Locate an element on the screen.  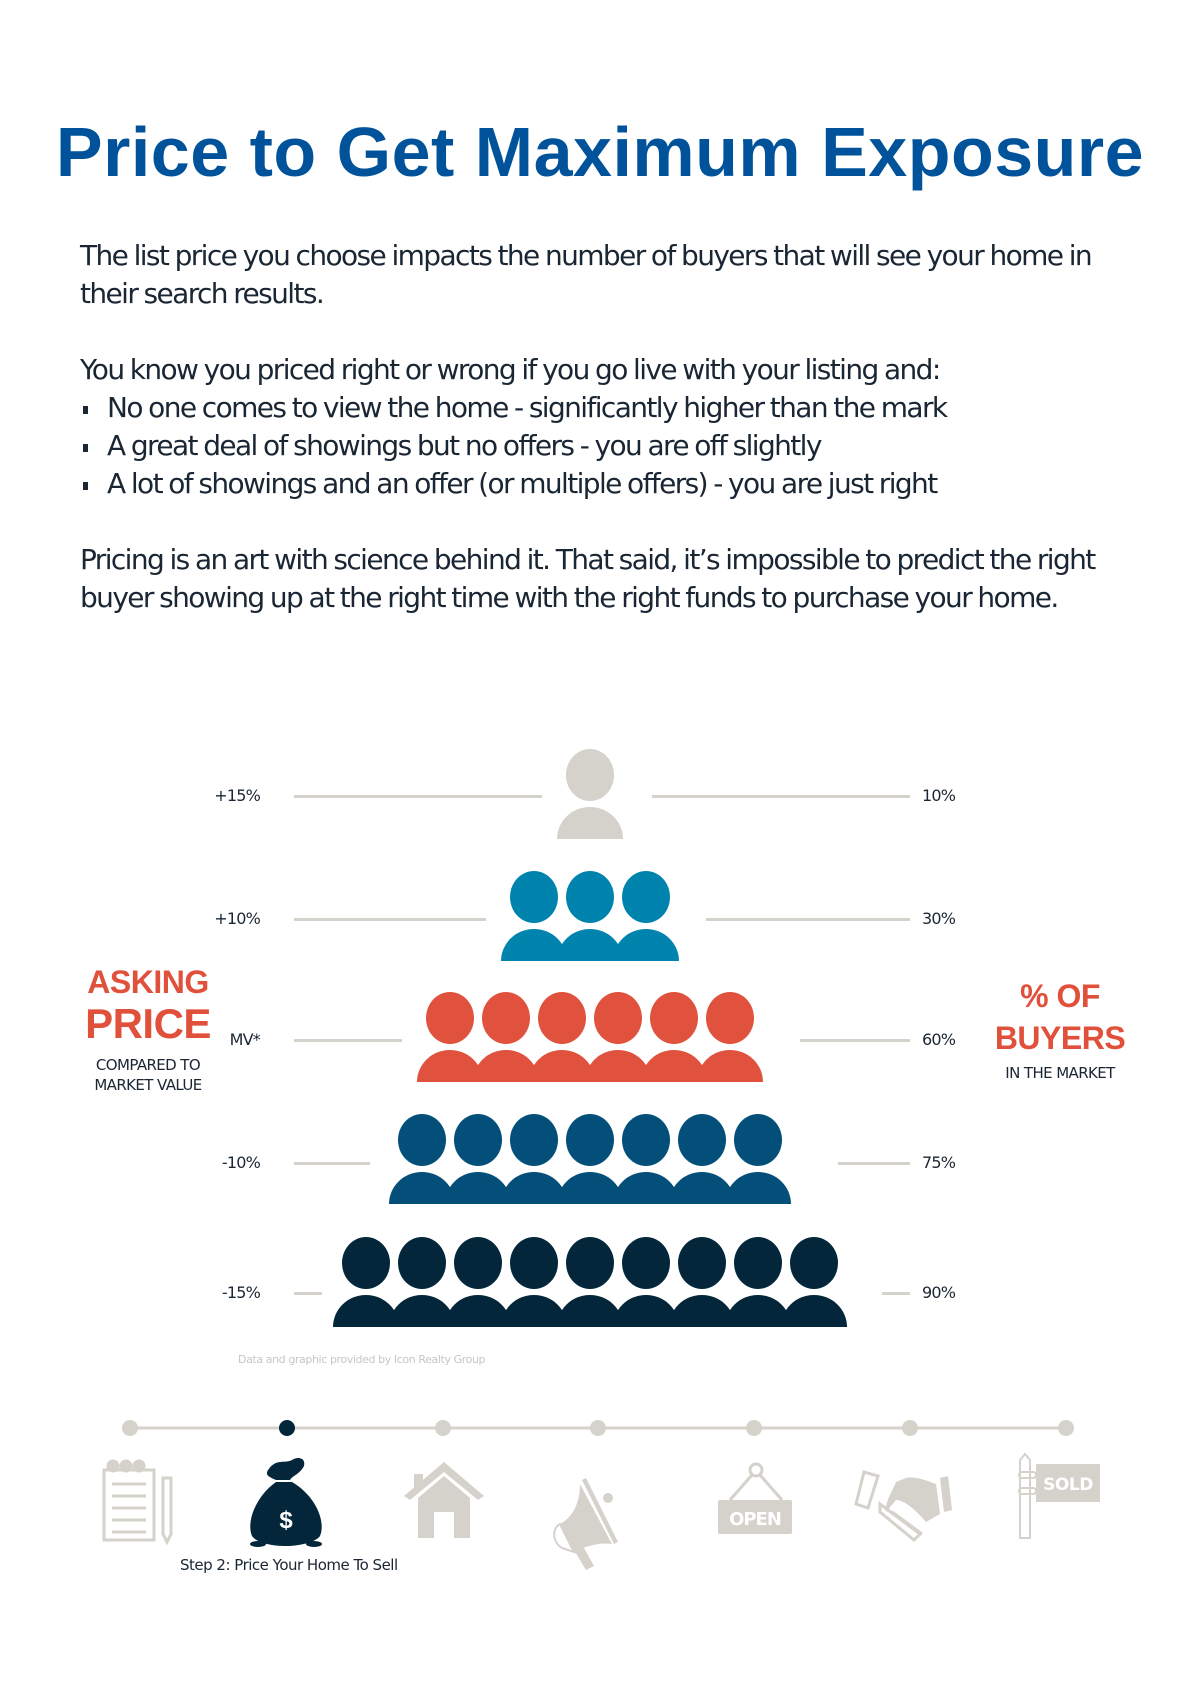
percent-buyers-label: % OF BUYERS IN THE MARKET is located at coordinates (1060, 1029).